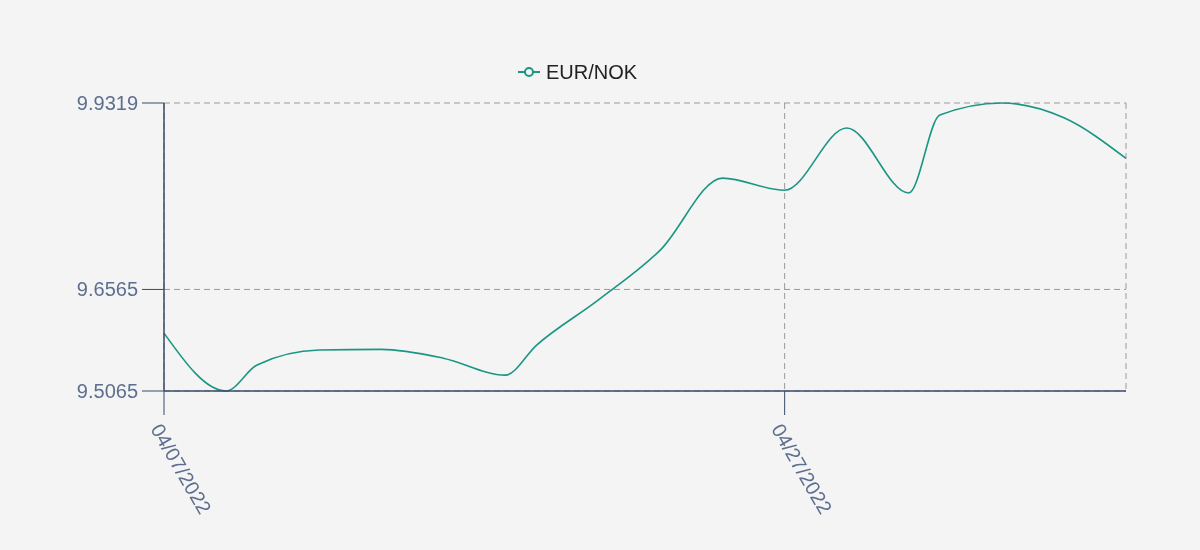 This screenshot has width=1200, height=550. I want to click on y-tick-label: 9.5065, so click(107, 391).